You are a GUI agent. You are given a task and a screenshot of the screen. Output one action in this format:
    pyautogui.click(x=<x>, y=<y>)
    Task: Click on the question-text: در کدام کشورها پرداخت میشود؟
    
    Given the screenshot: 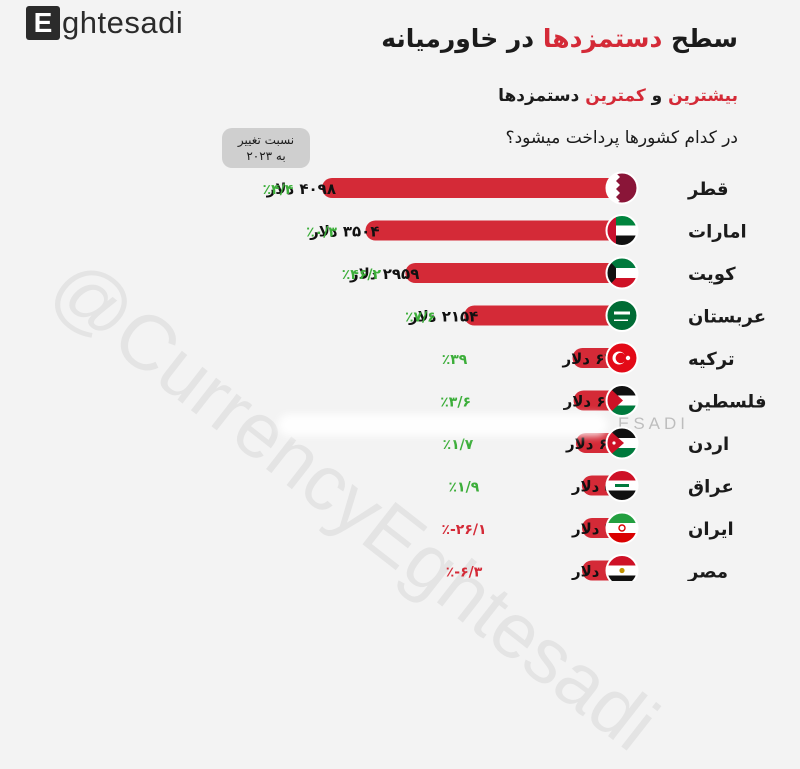 What is the action you would take?
    pyautogui.click(x=621, y=138)
    